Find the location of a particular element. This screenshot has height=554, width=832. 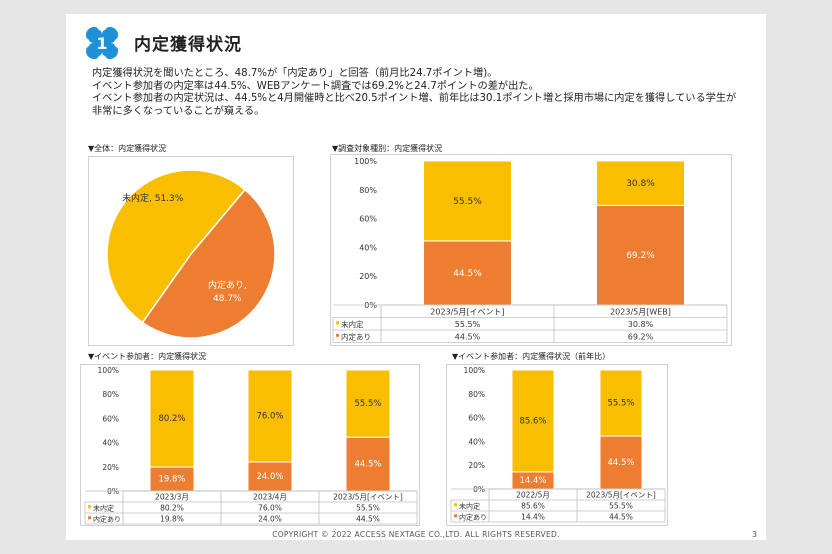

pie-chart: 未内定, 51.3% 内定あり, 48.7% is located at coordinates (191, 254).